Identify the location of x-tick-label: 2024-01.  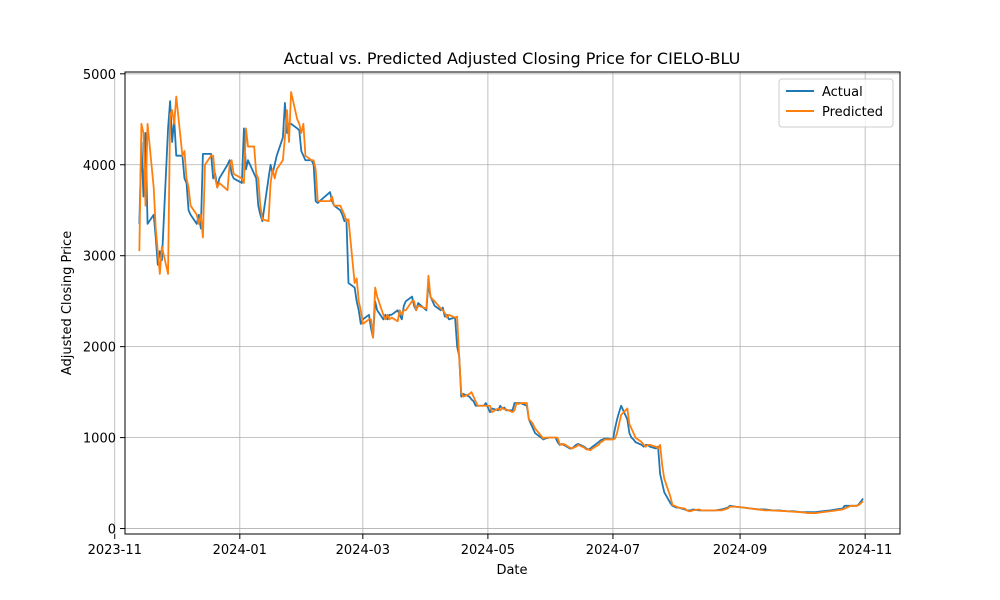
(240, 550).